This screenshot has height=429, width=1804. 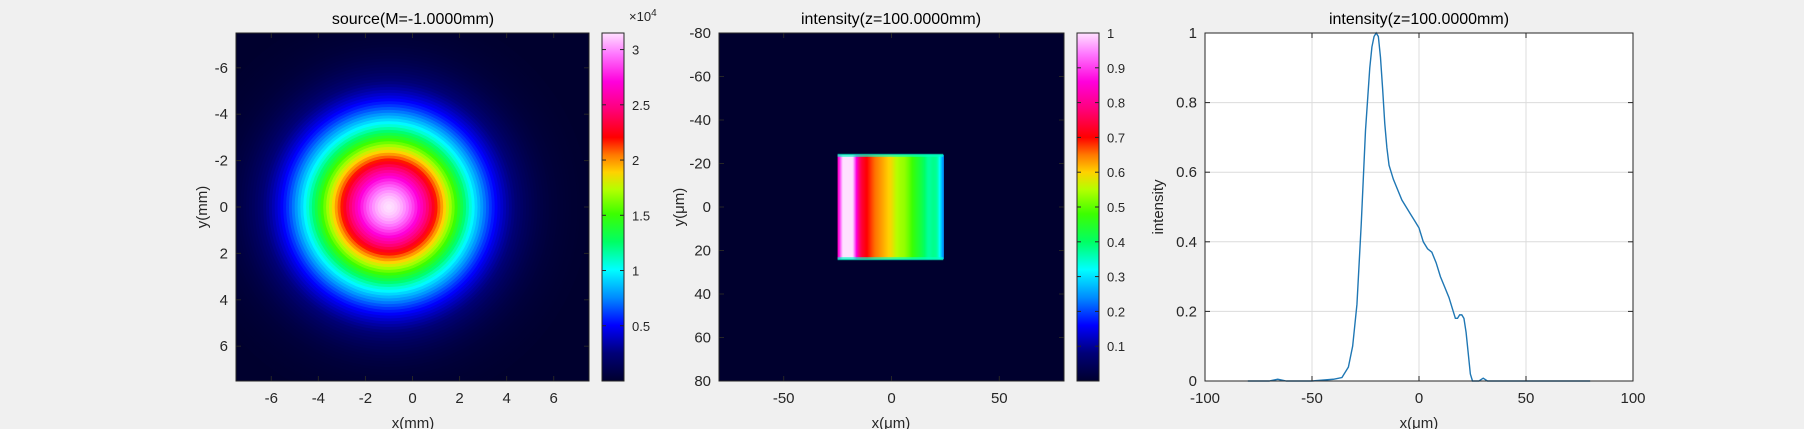 What do you see at coordinates (459, 398) in the screenshot?
I see `x-tick-label: 2` at bounding box center [459, 398].